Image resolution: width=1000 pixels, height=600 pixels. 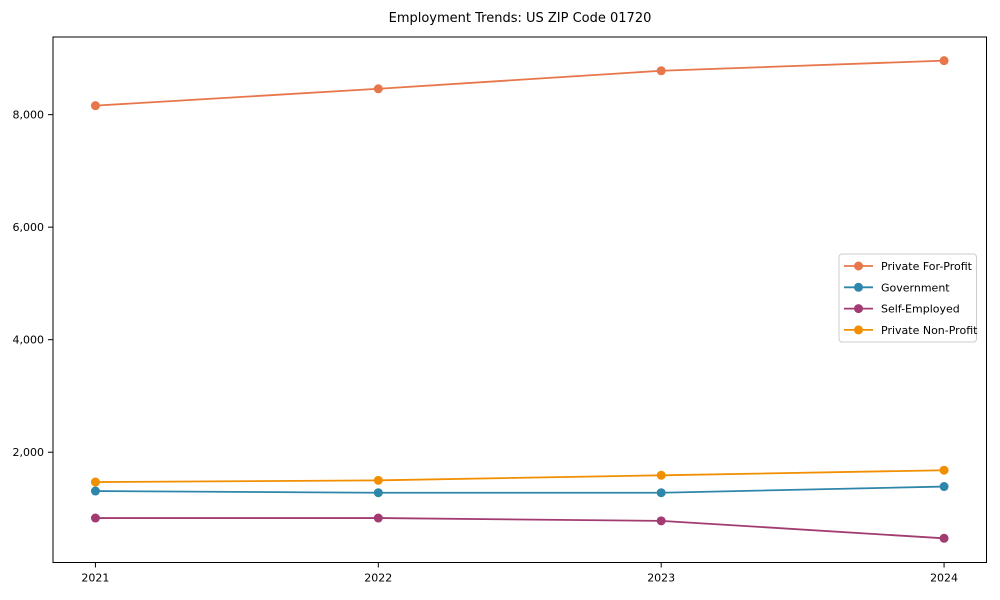 What do you see at coordinates (520, 489) in the screenshot?
I see `series-line-government` at bounding box center [520, 489].